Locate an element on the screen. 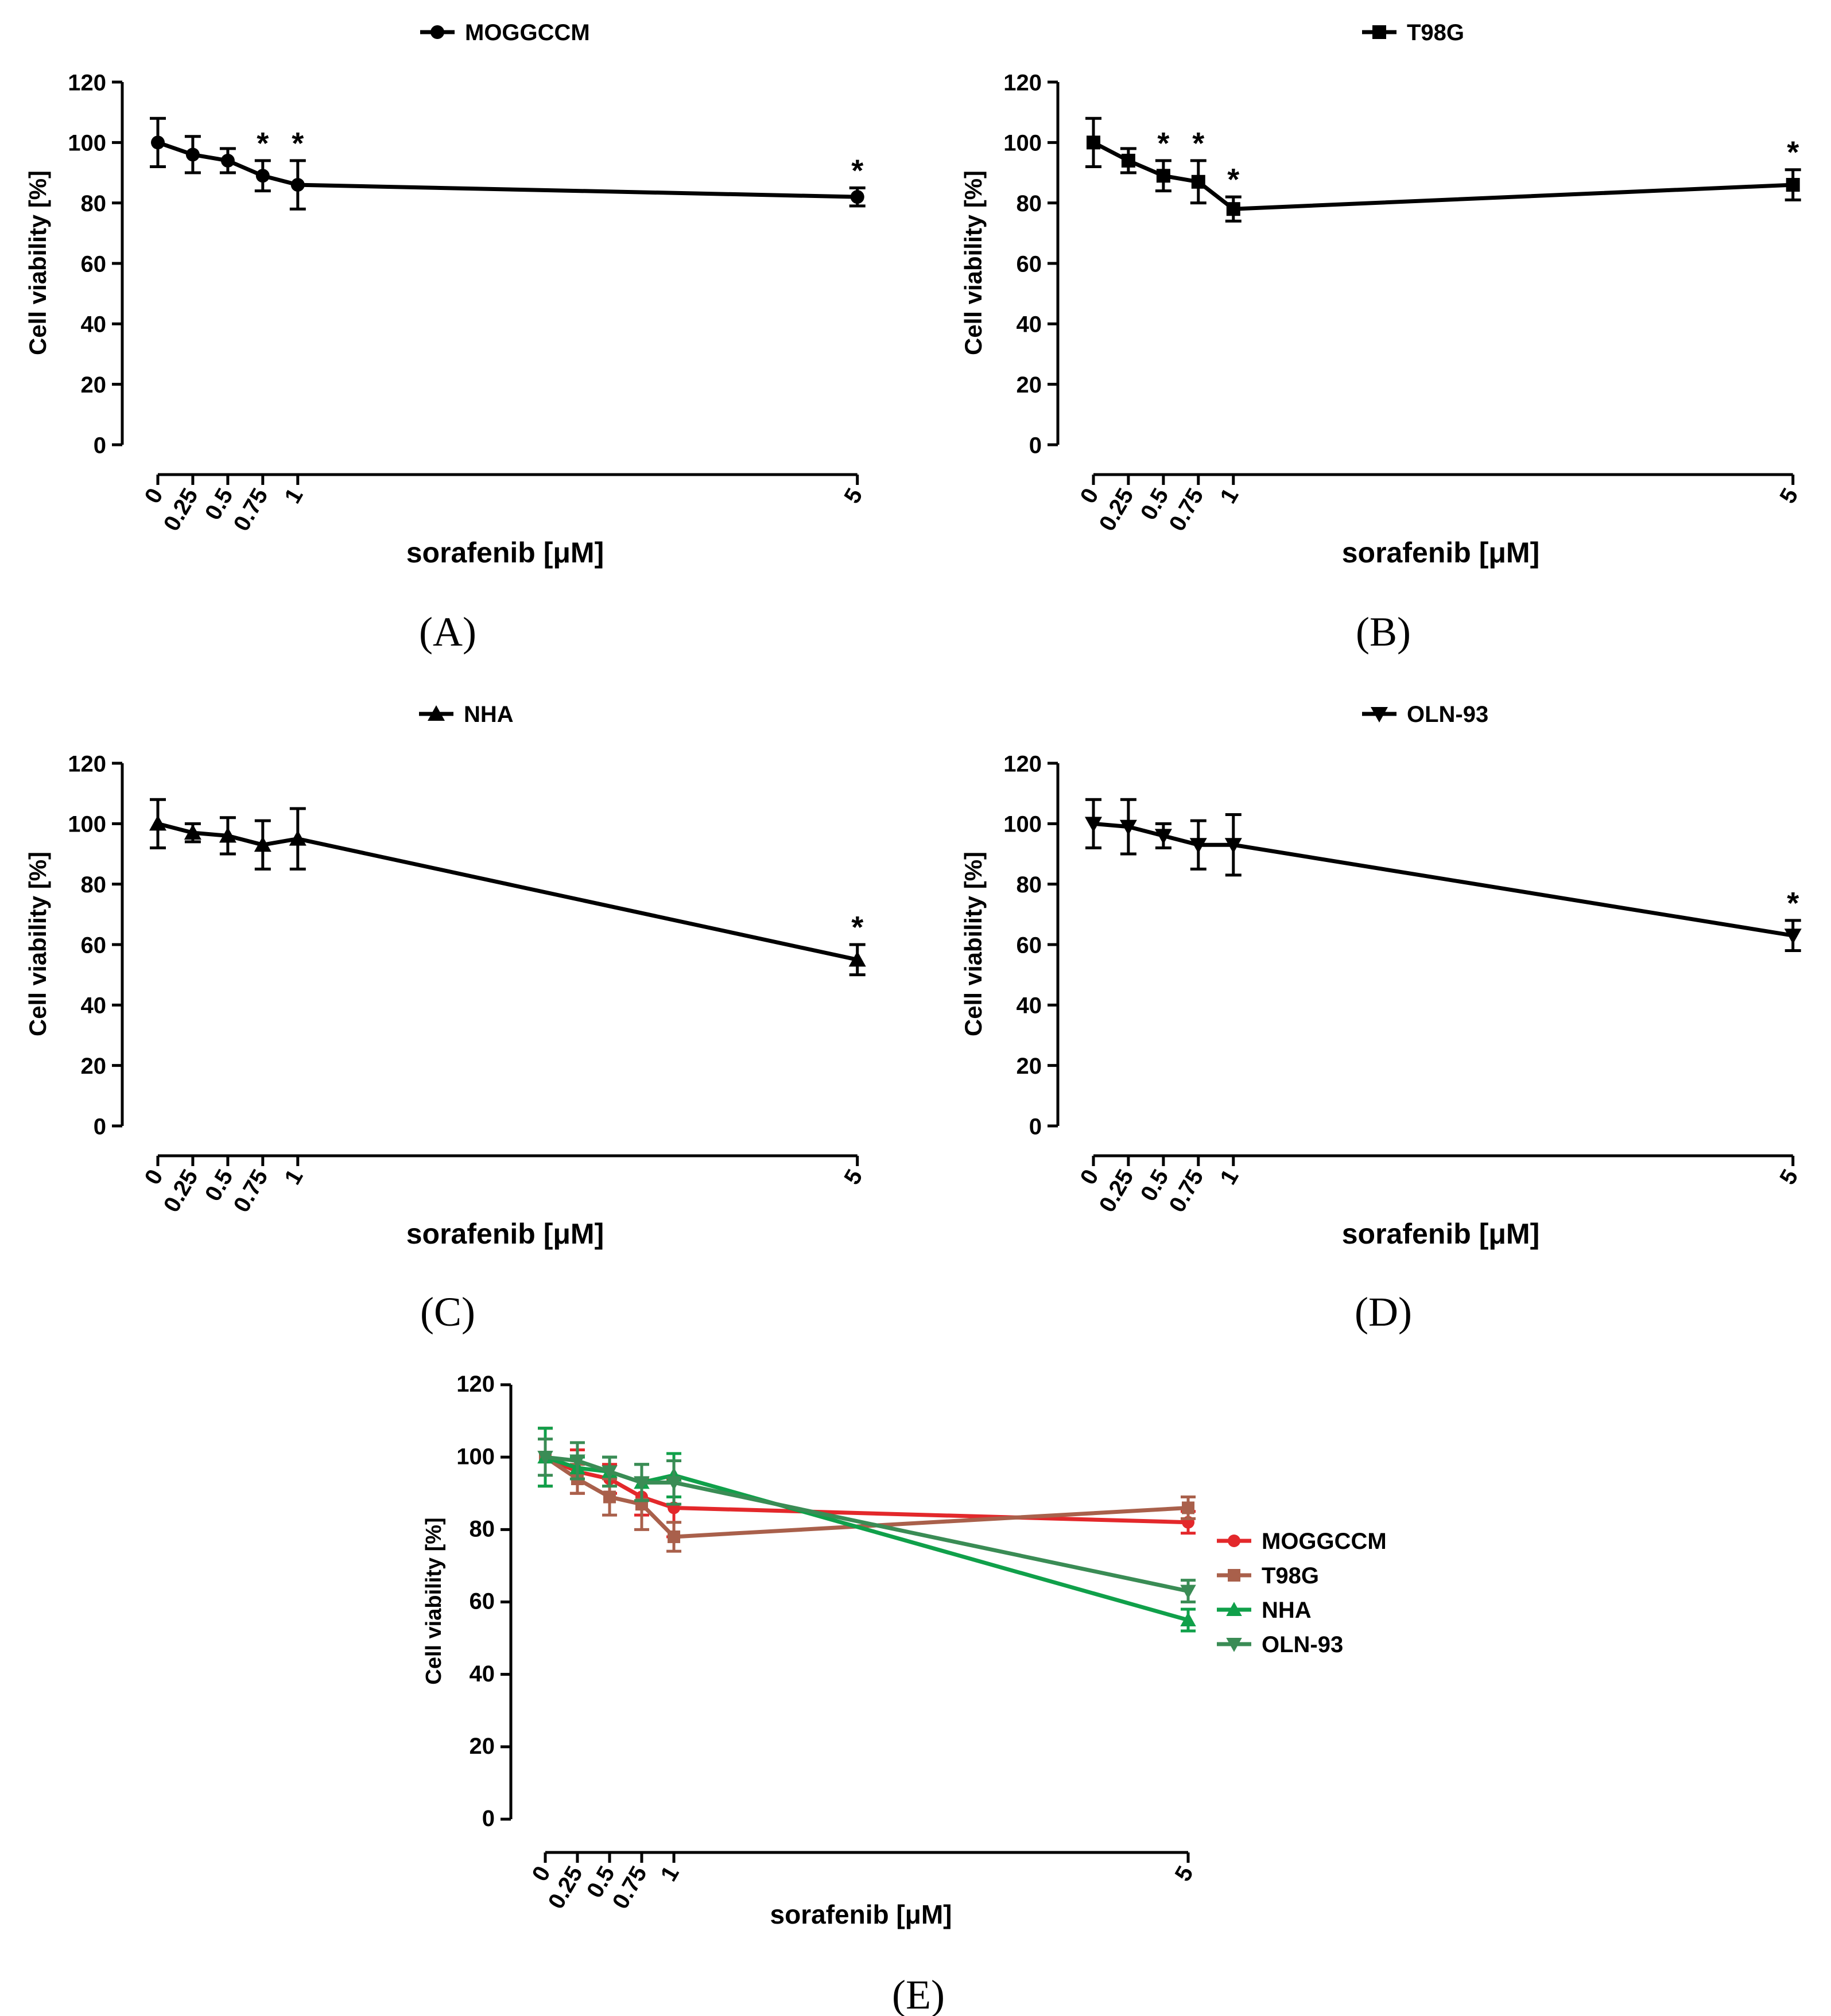 Image resolution: width=1831 pixels, height=2016 pixels. panel-letter: (A) is located at coordinates (447, 632).